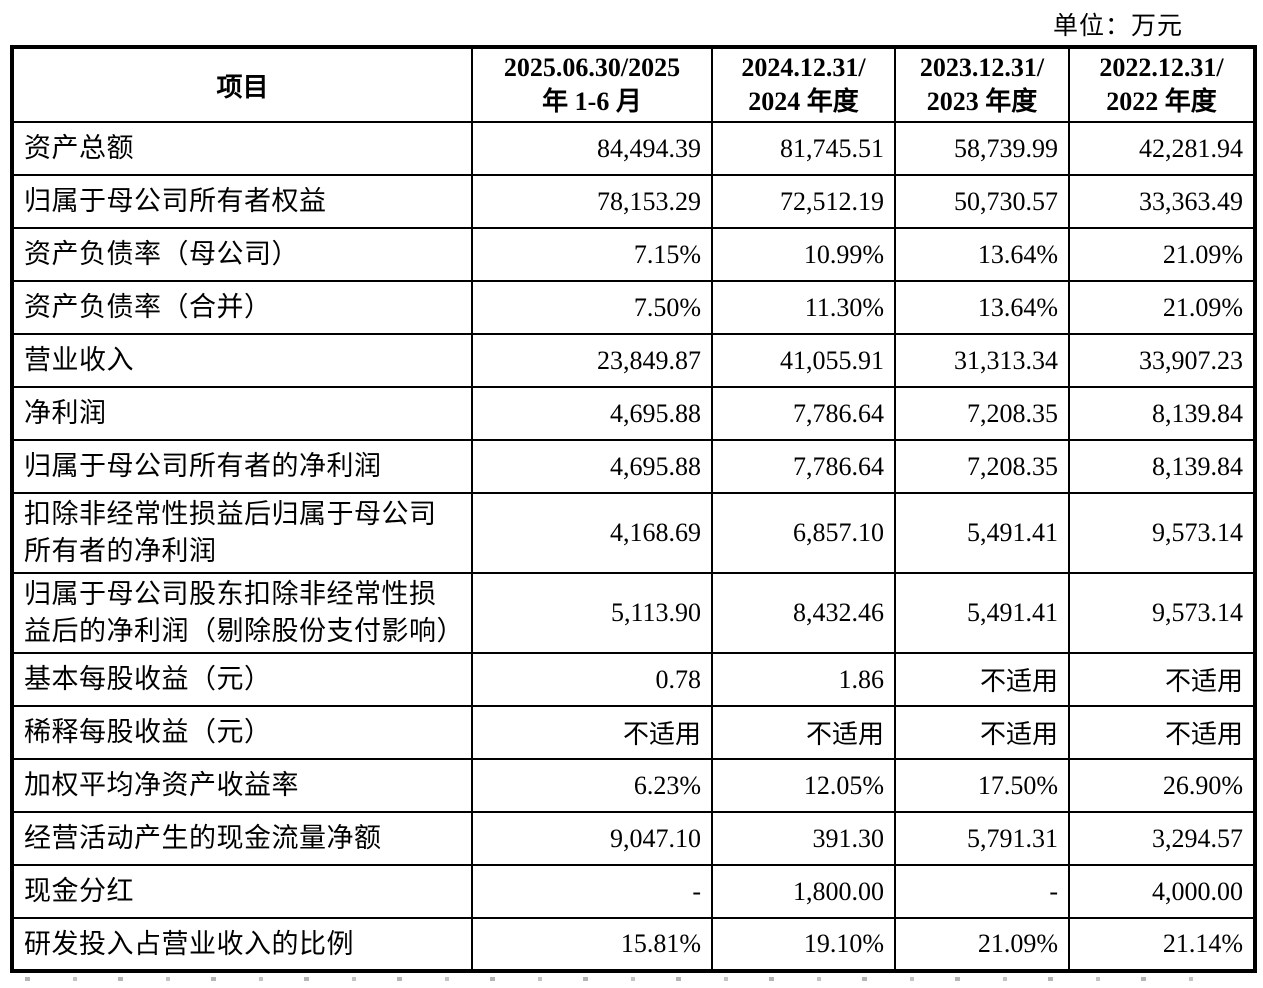  What do you see at coordinates (982, 148) in the screenshot?
I see `cell-value: 58,739.99` at bounding box center [982, 148].